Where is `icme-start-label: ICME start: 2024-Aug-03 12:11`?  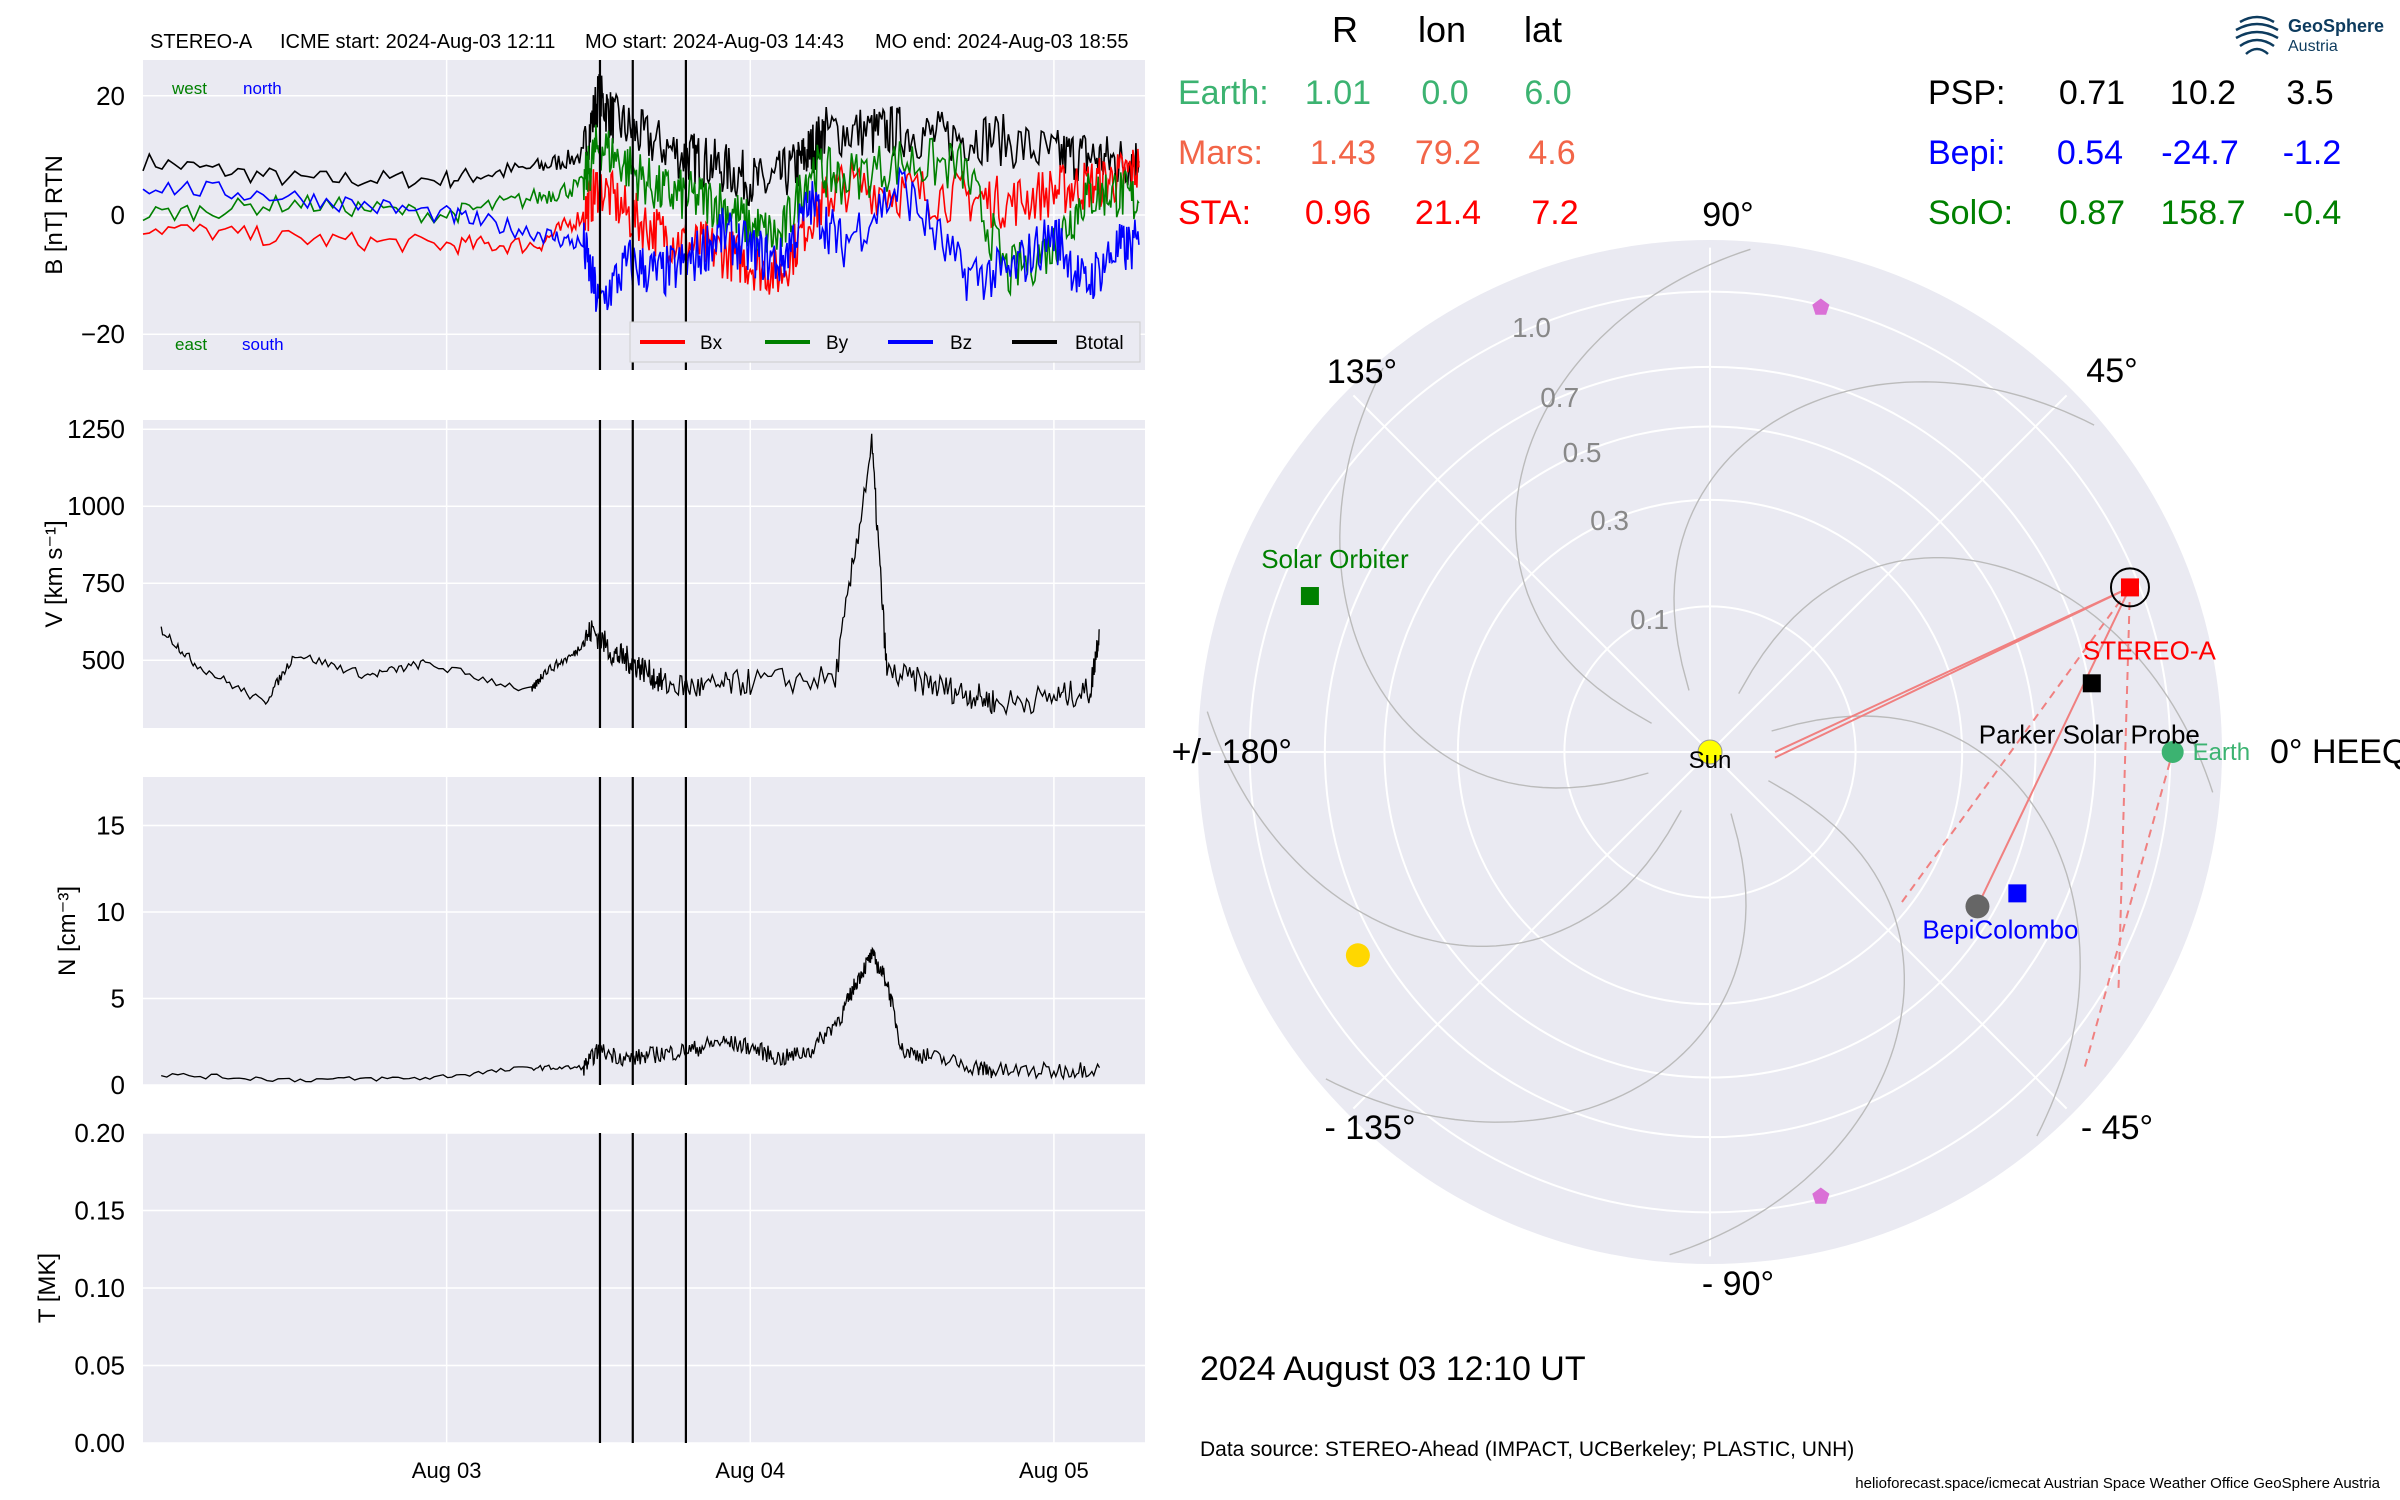 icme-start-label: ICME start: 2024-Aug-03 12:11 is located at coordinates (417, 42).